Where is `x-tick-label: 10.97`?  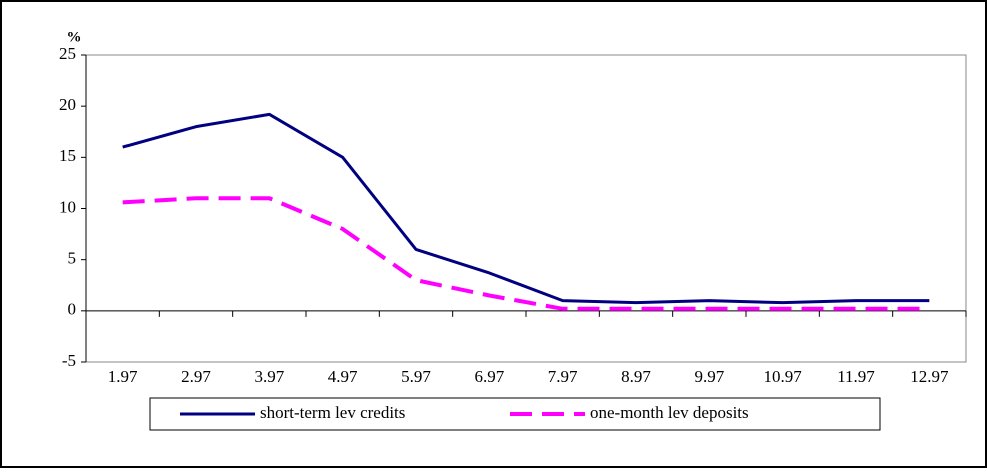 x-tick-label: 10.97 is located at coordinates (783, 376).